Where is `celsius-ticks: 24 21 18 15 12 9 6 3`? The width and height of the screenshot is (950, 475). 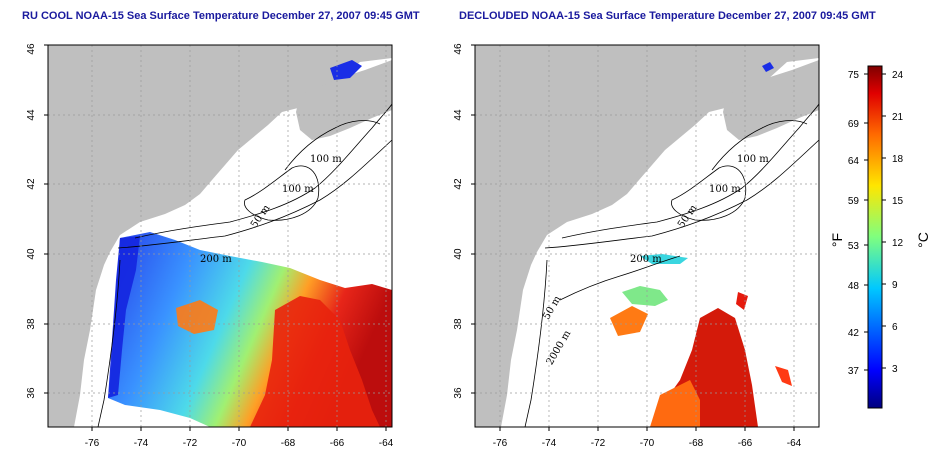 celsius-ticks: 24 21 18 15 12 9 6 3 is located at coordinates (898, 222).